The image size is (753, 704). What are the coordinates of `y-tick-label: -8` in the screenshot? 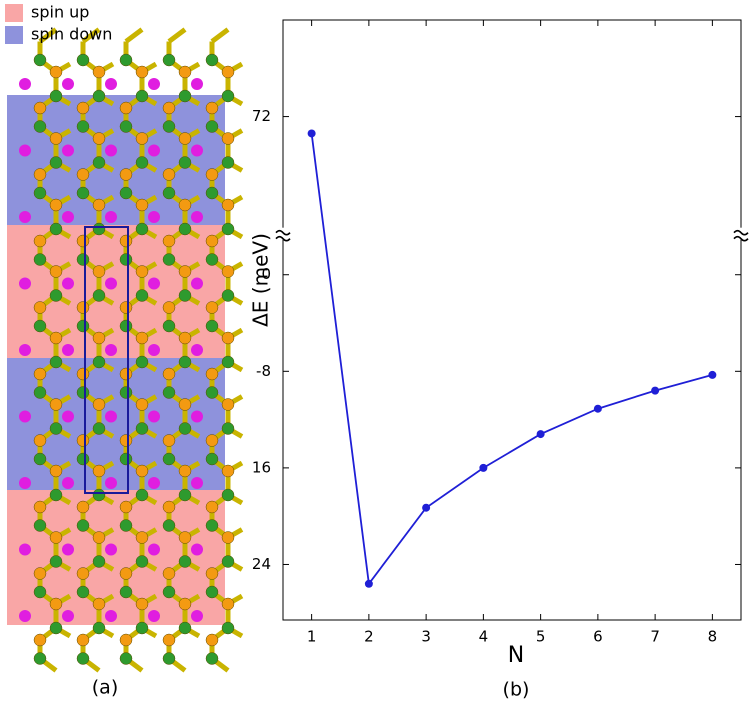 It's located at (263, 371).